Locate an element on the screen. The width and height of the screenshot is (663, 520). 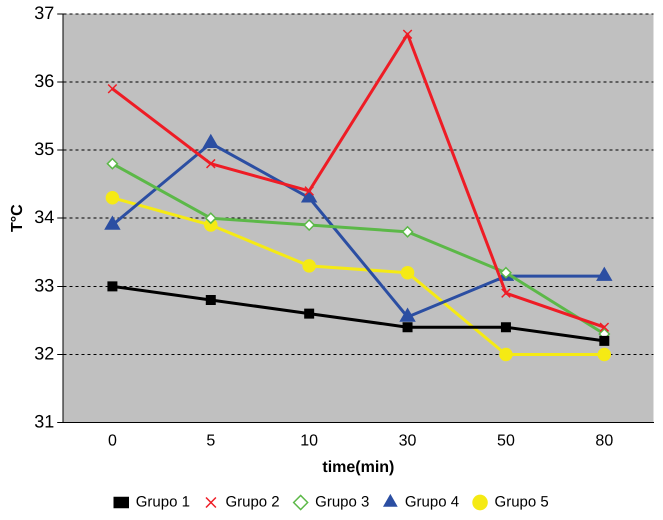
x-axis-title: time(min) is located at coordinates (358, 467).